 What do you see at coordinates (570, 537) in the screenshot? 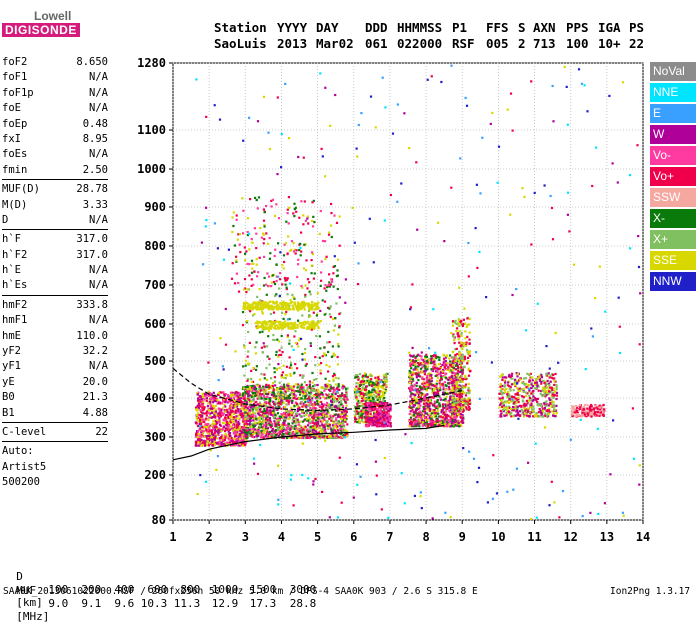
I see `x-tick-label: 12` at bounding box center [570, 537].